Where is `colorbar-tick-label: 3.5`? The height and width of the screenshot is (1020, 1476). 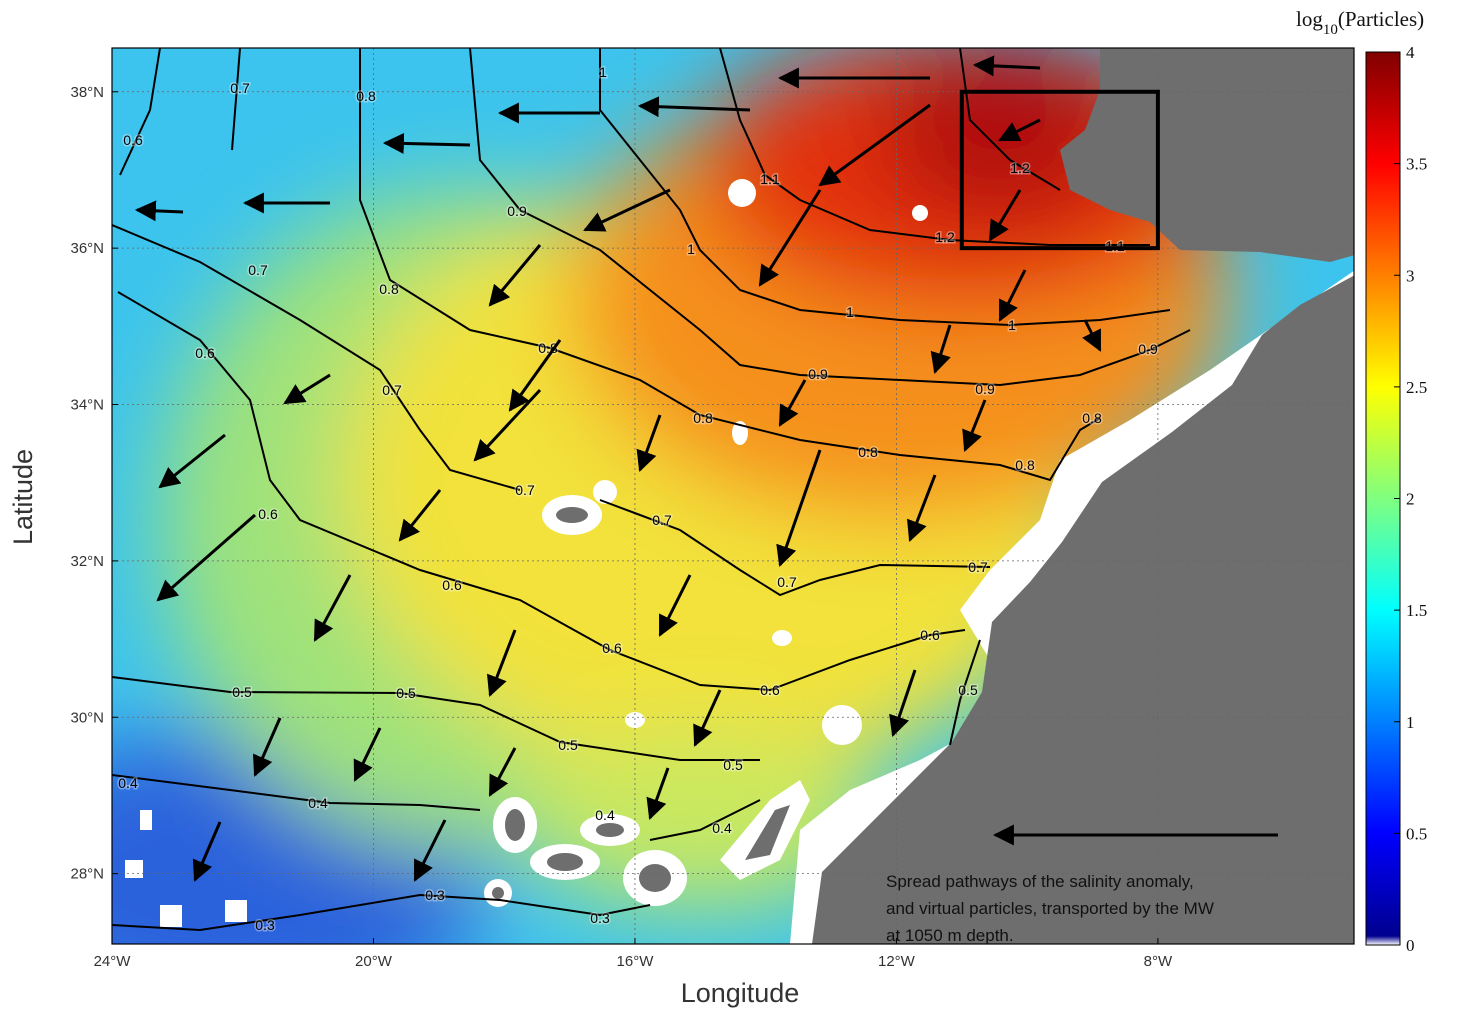
colorbar-tick-label: 3.5 is located at coordinates (1416, 164).